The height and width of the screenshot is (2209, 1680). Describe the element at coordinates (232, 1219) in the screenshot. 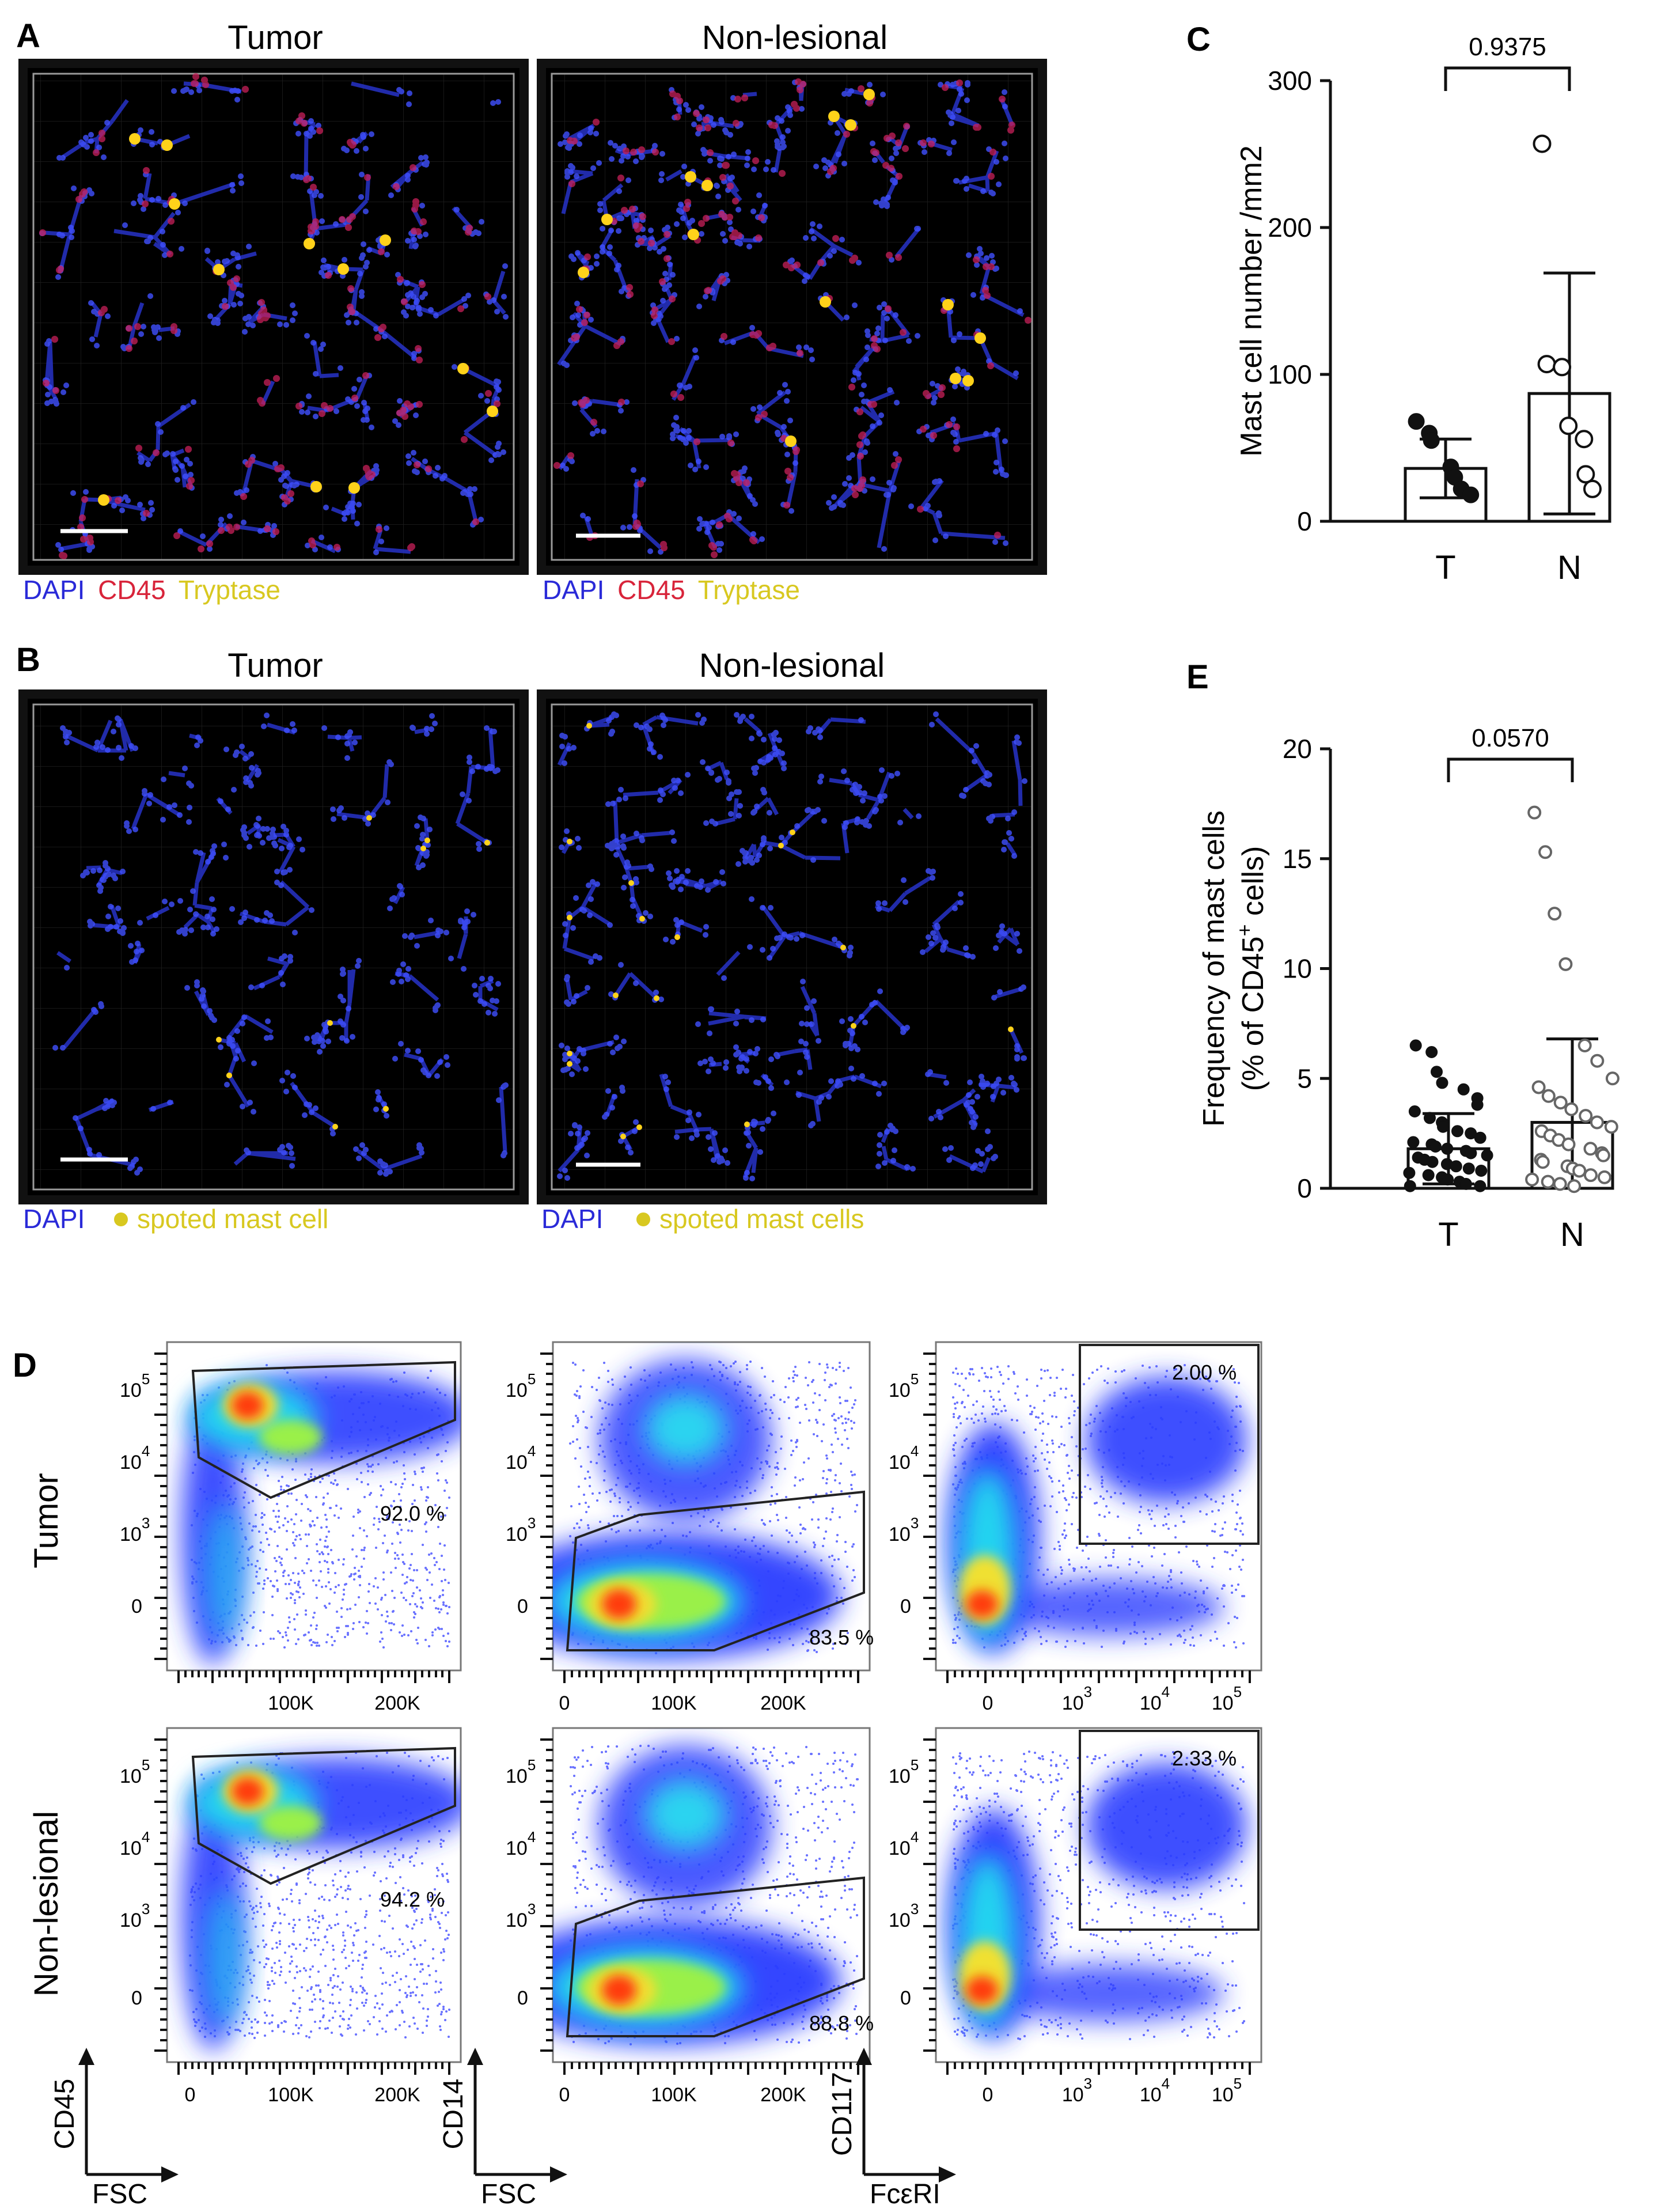

I see `legend-mast-cell: spoted mast cell` at that location.